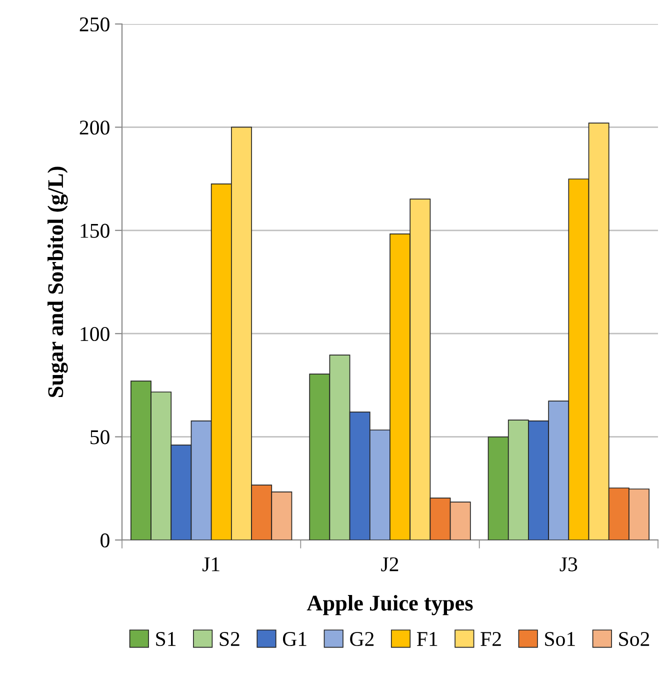 The width and height of the screenshot is (665, 699). What do you see at coordinates (211, 564) in the screenshot?
I see `x-tick-label: J1` at bounding box center [211, 564].